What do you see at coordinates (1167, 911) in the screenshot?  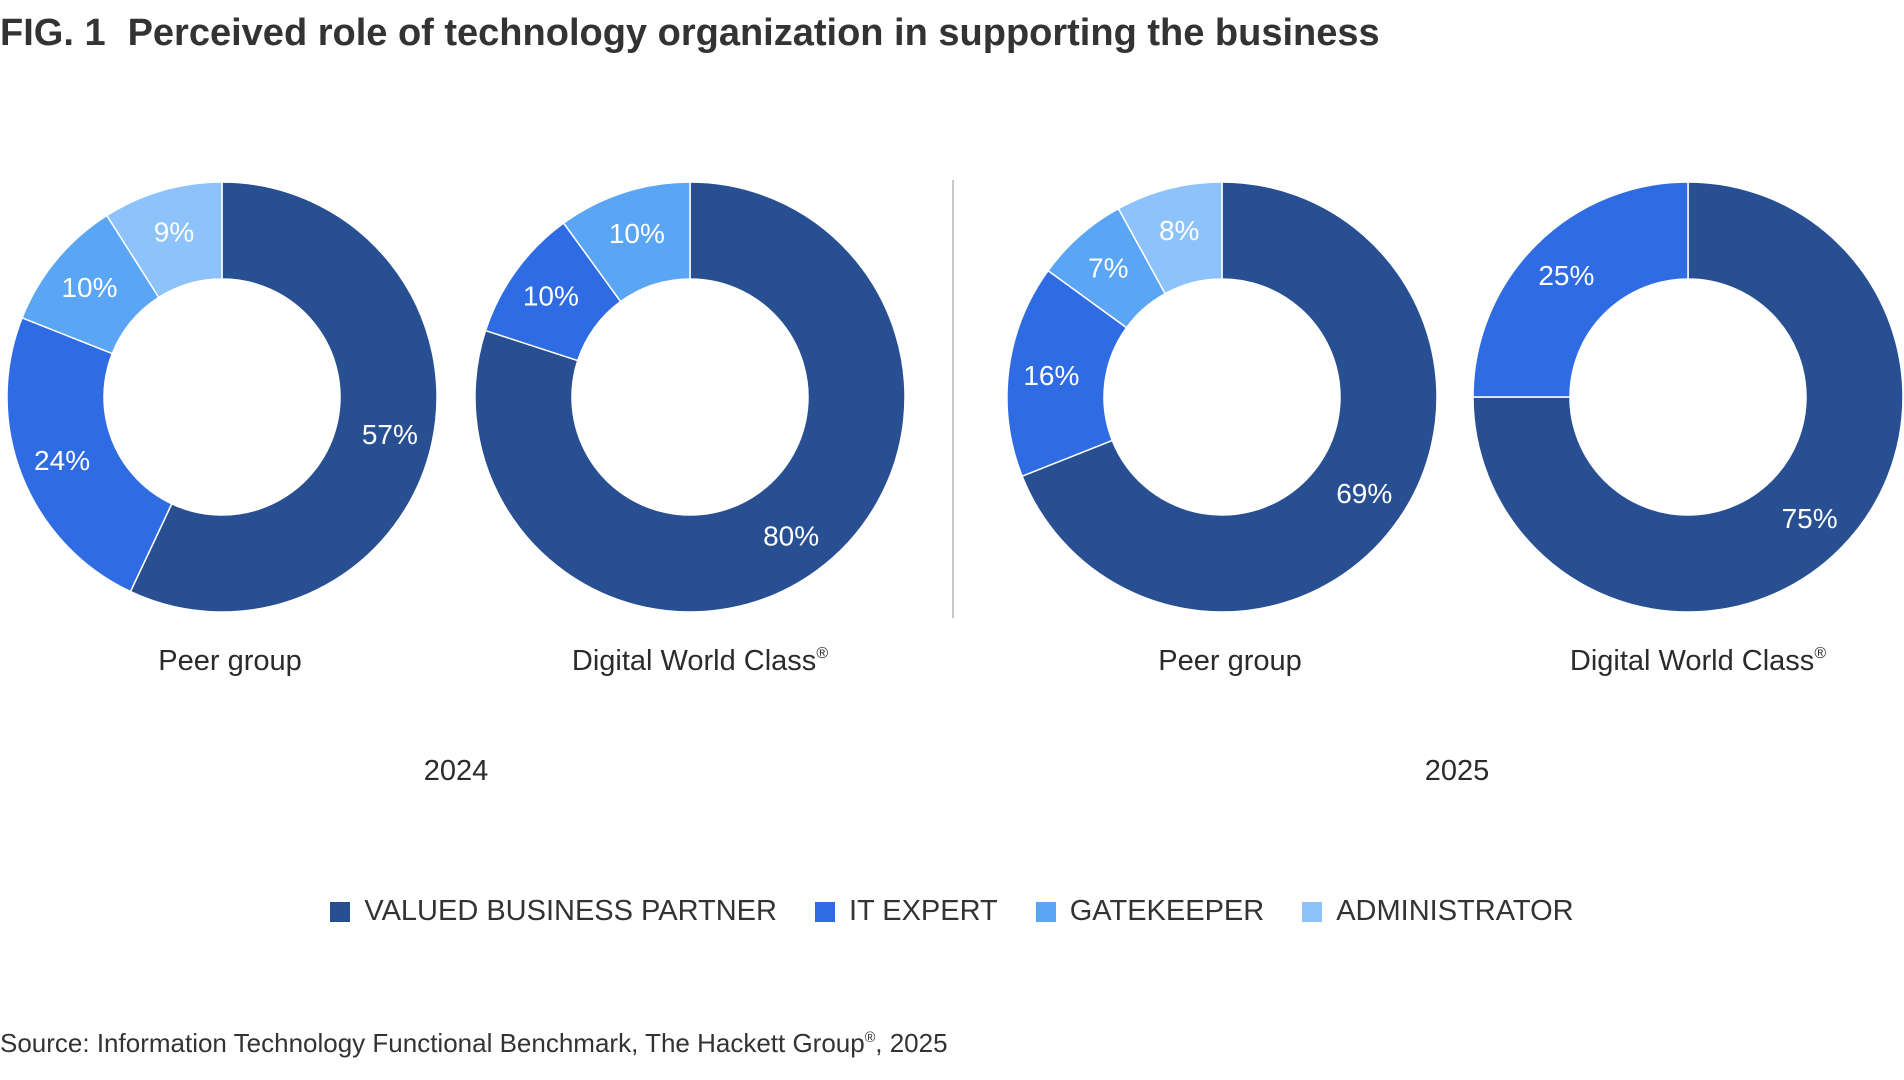 I see `legend-label: GATEKEEPER` at bounding box center [1167, 911].